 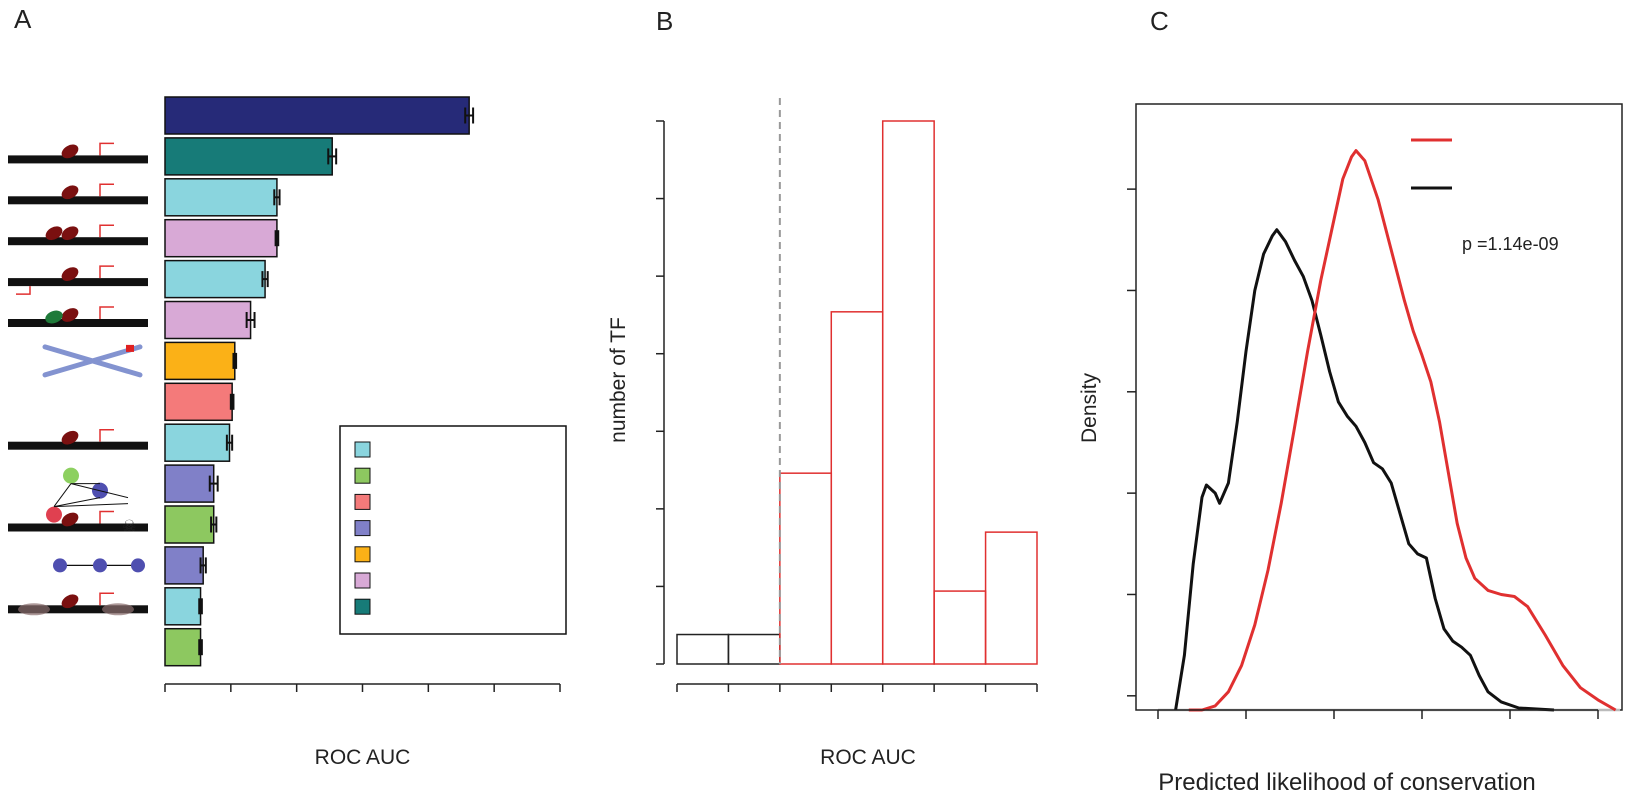 I want to click on legend-swatch-redundancy, so click(x=362, y=580).